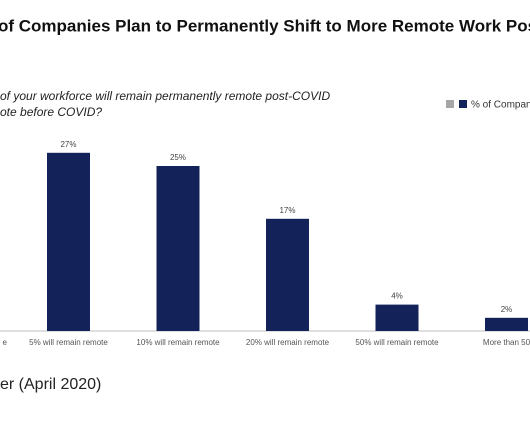 The width and height of the screenshot is (530, 443). Describe the element at coordinates (178, 157) in the screenshot. I see `value-label: 25%` at that location.